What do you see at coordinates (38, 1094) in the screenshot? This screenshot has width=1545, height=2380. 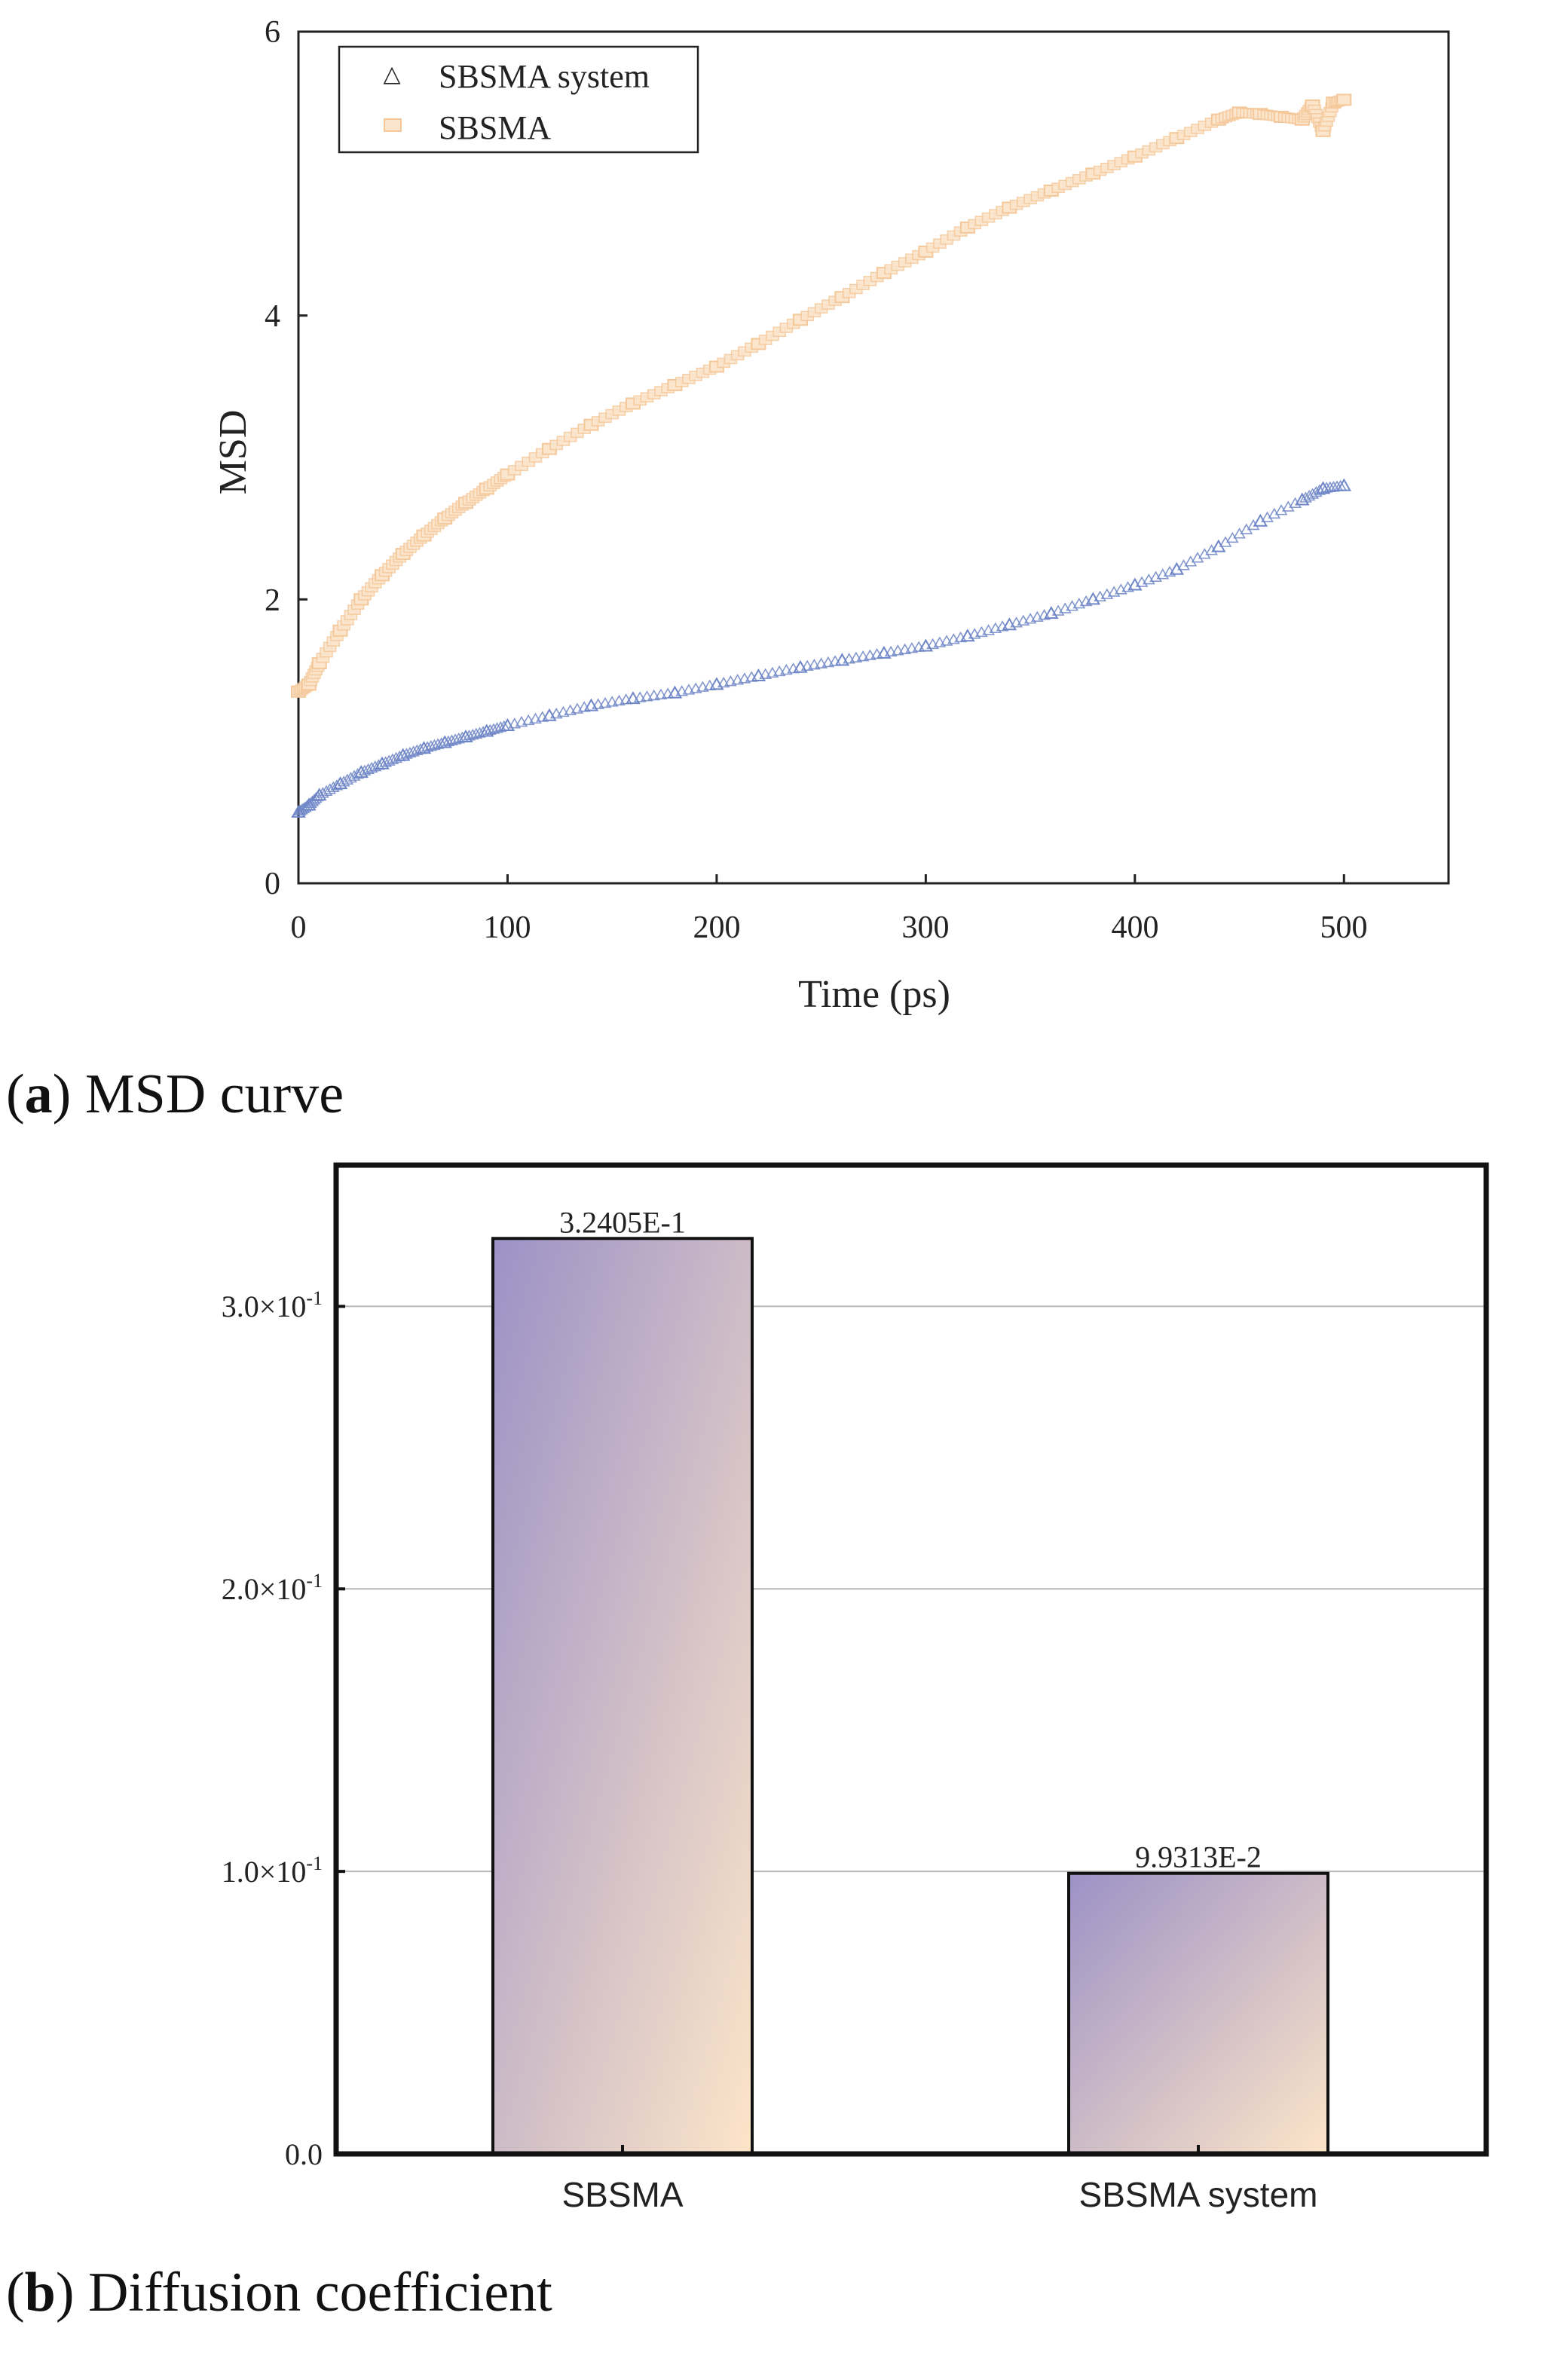 I see `caption-a-letter: a` at bounding box center [38, 1094].